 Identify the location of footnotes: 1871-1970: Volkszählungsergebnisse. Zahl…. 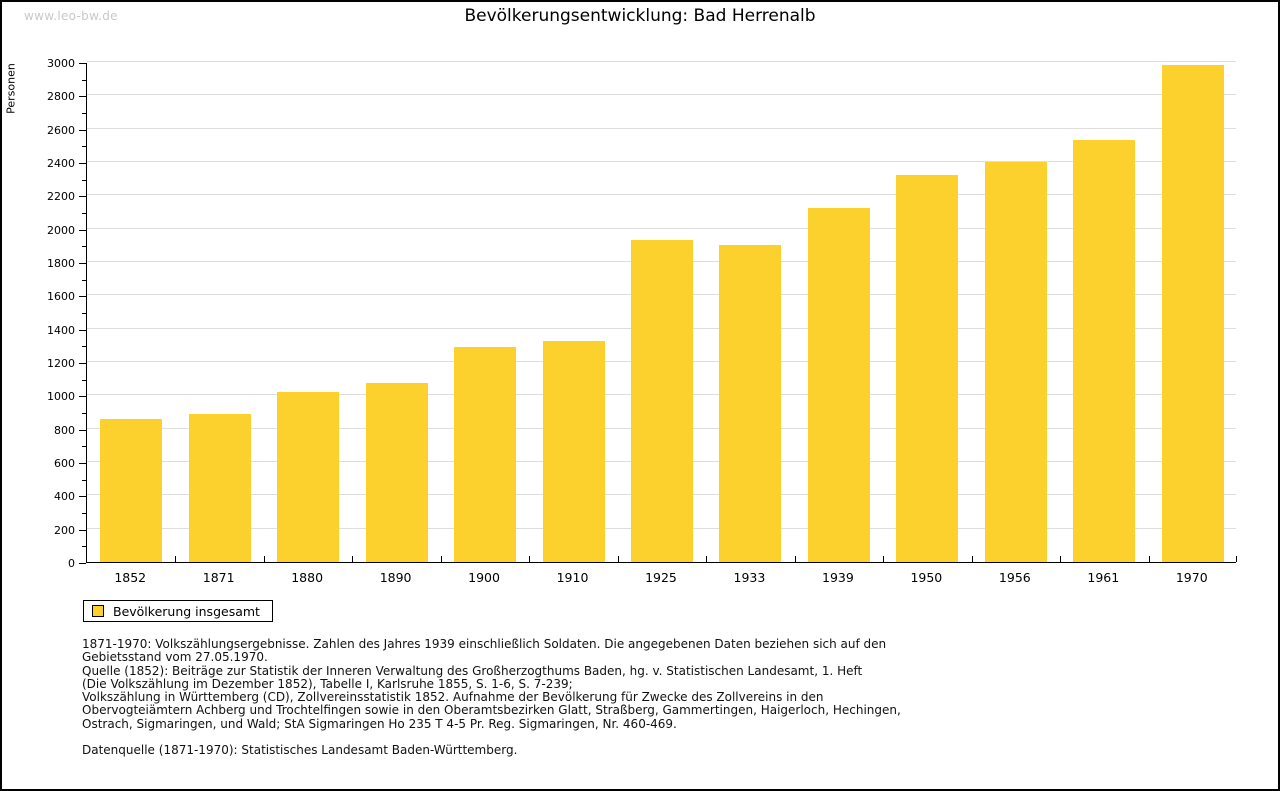
(642, 697).